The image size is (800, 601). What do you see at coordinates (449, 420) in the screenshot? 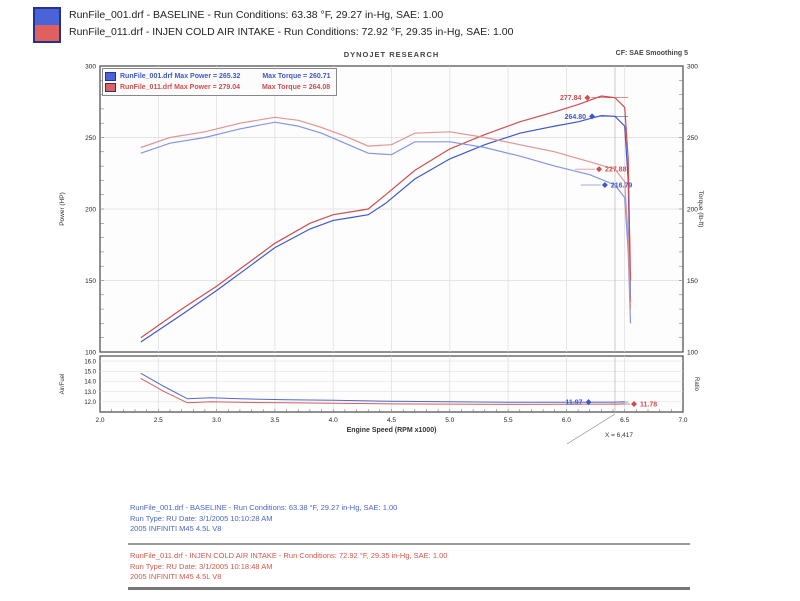
I see `x-tick-label: 5.0` at bounding box center [449, 420].